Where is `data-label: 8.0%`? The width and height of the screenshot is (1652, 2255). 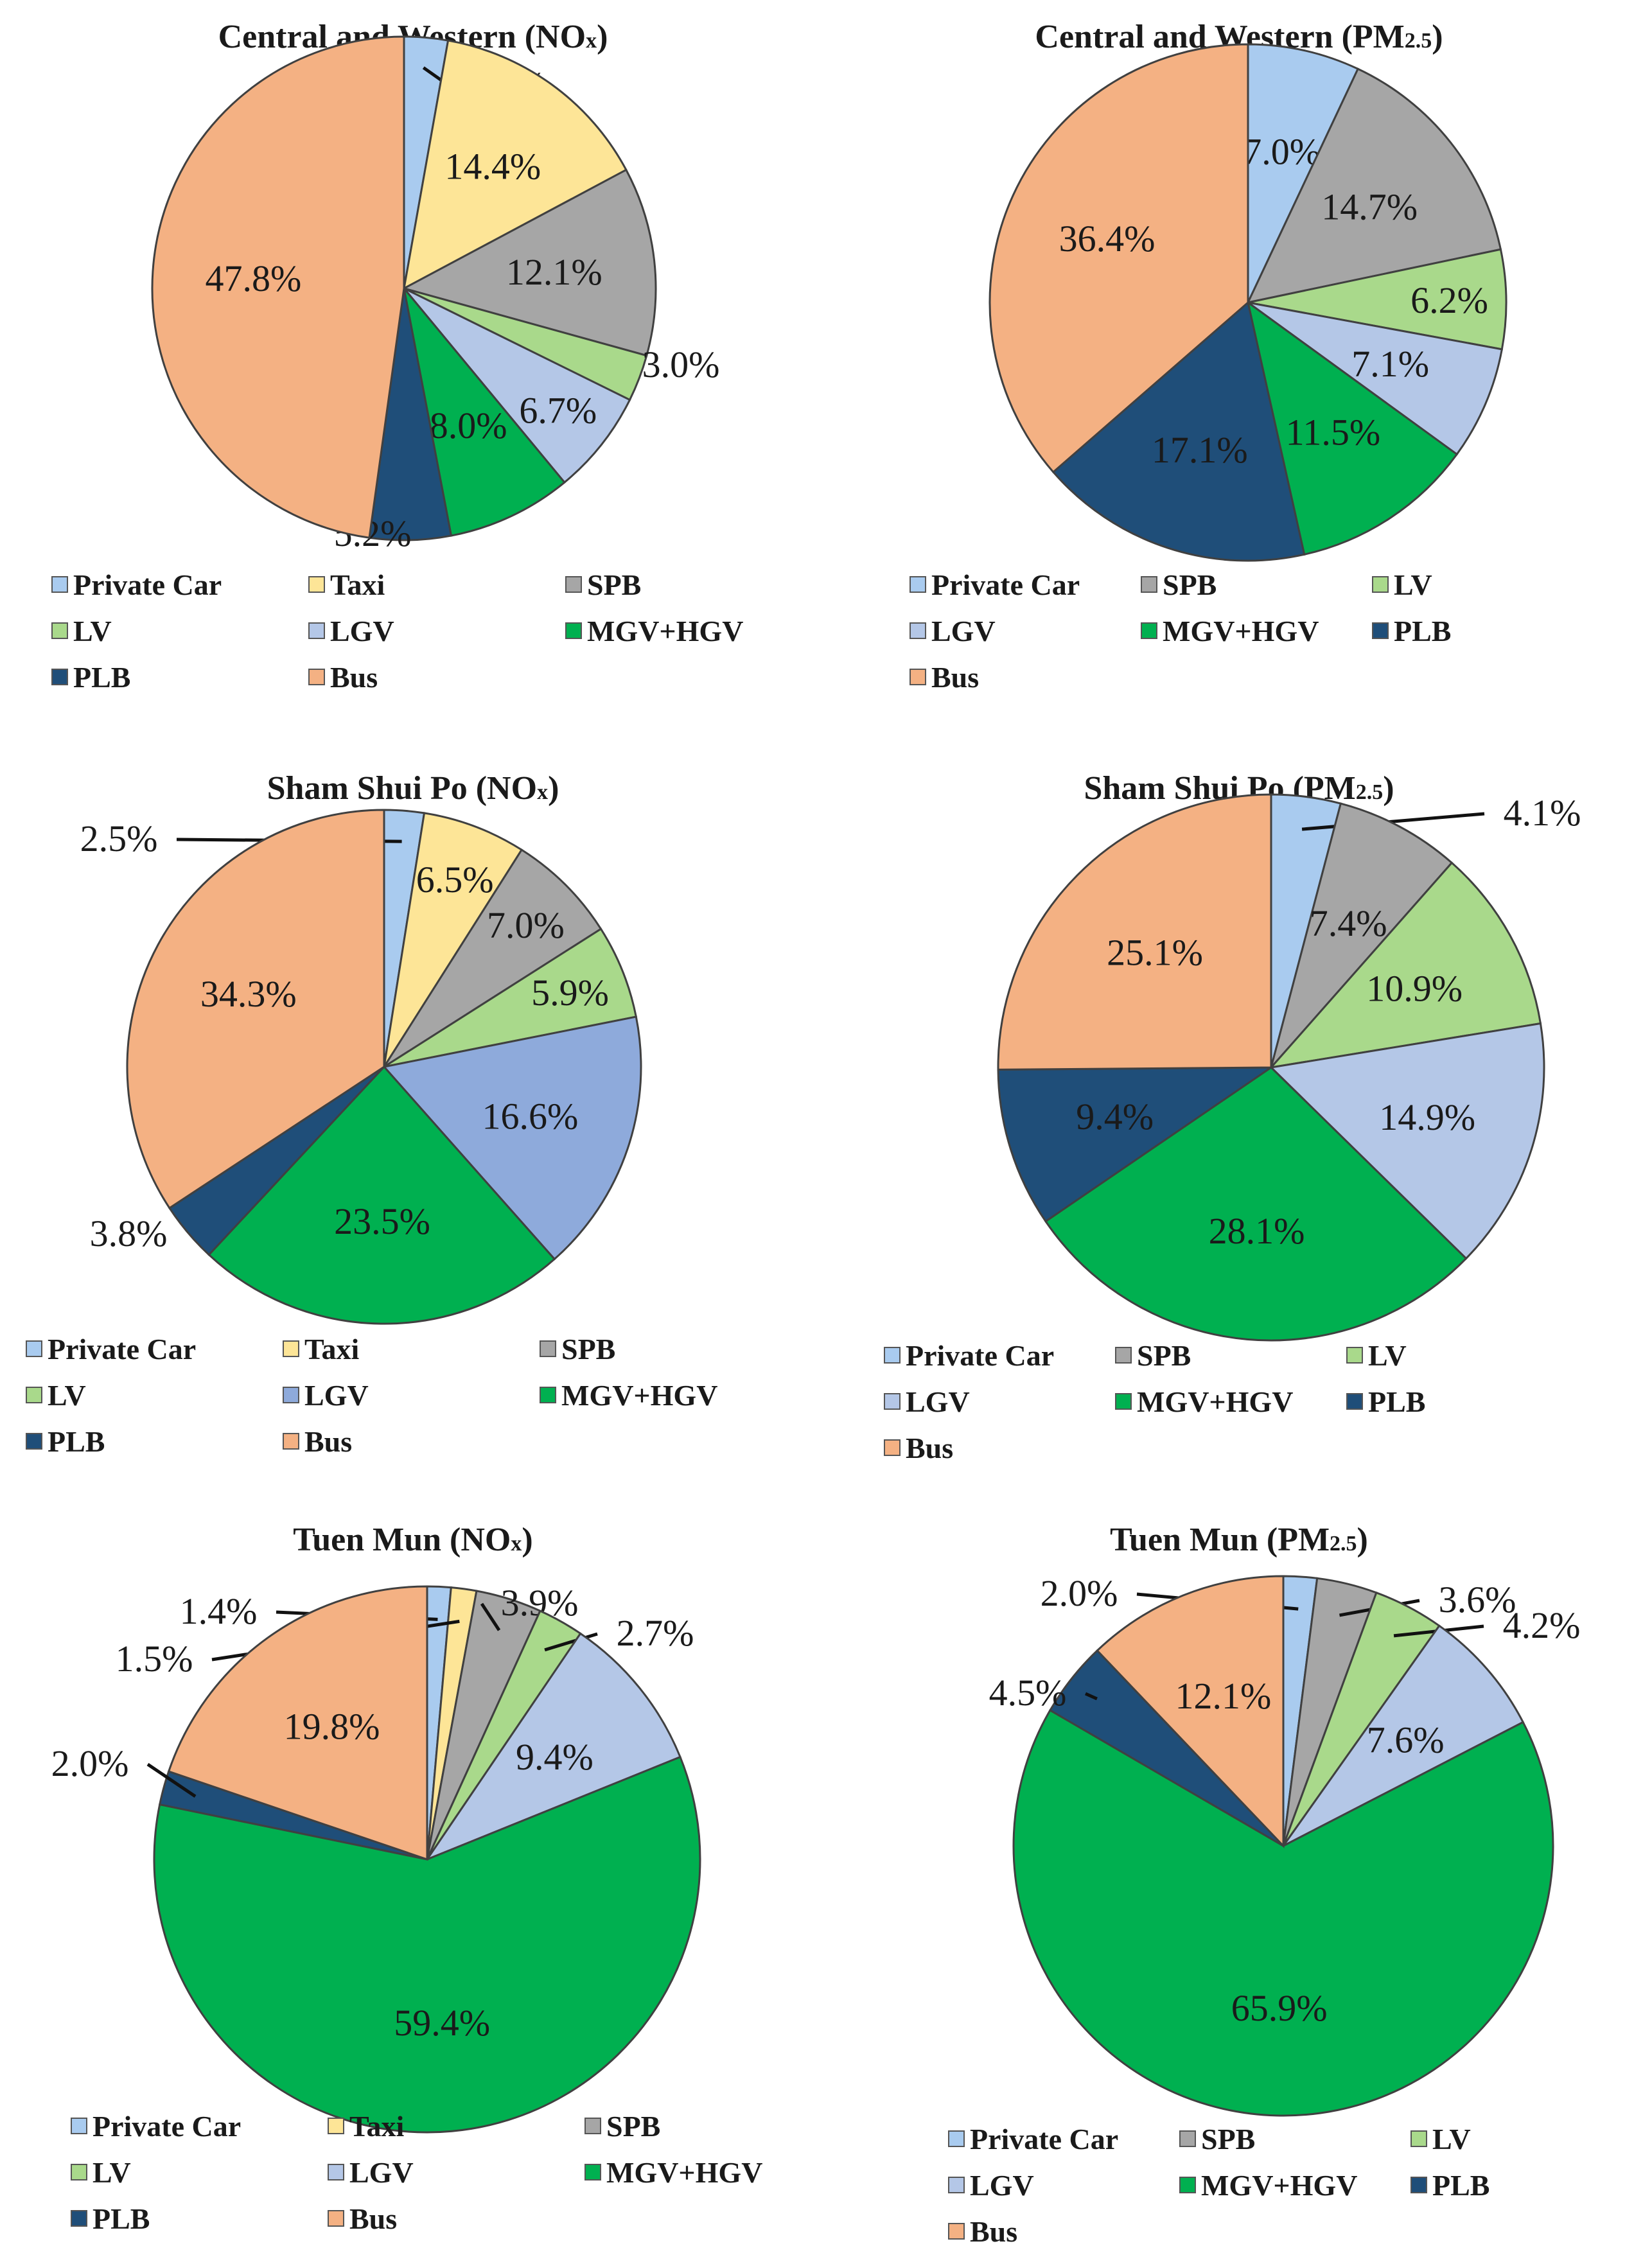 data-label: 8.0% is located at coordinates (468, 425).